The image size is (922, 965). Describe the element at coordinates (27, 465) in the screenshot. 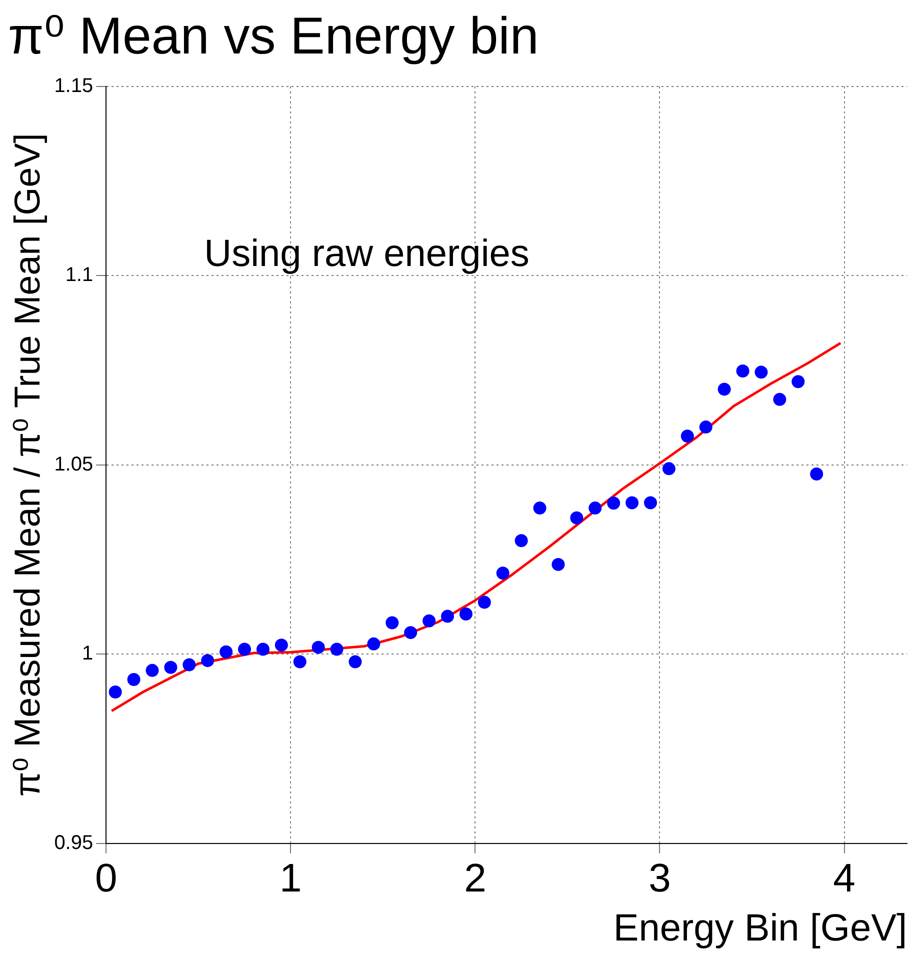

I see `y-axis-title: π⁰ Measured Mean / π⁰ True Mean [GeV]` at that location.